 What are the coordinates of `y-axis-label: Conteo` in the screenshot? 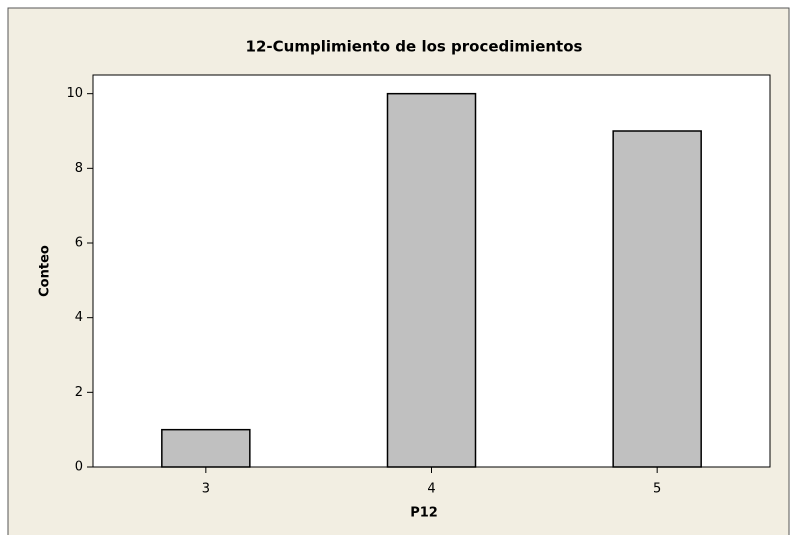 It's located at (45, 271).